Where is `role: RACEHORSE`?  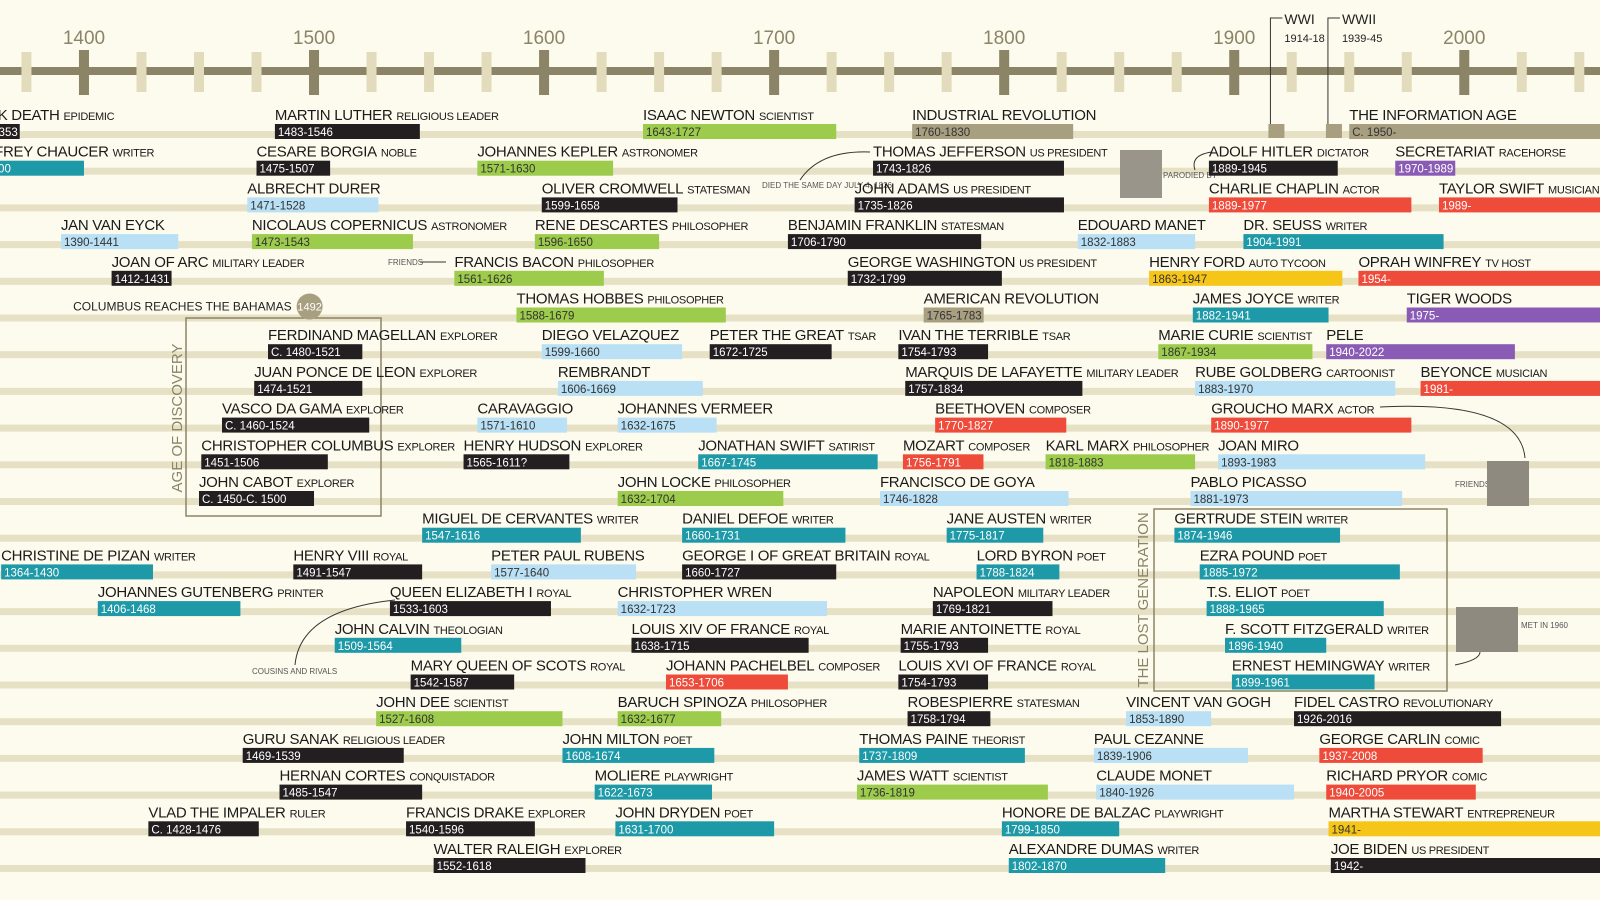 role: RACEHORSE is located at coordinates (1532, 154).